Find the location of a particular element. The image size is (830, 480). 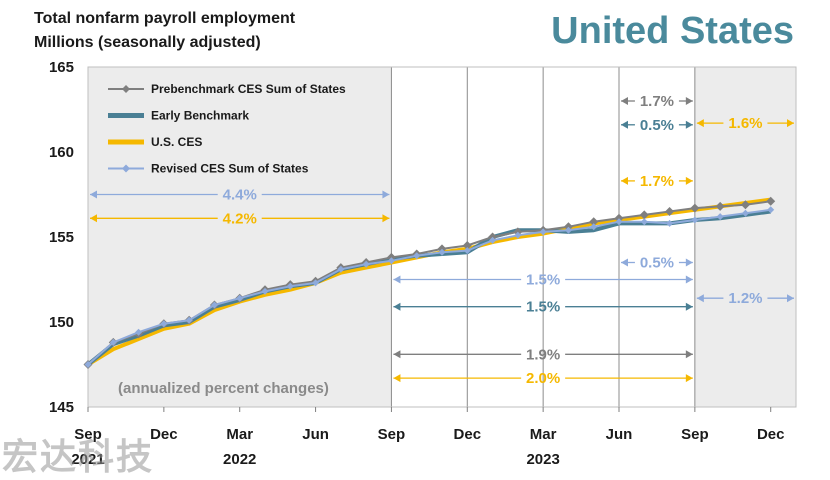

y-tick-label: 165 is located at coordinates (61, 67).